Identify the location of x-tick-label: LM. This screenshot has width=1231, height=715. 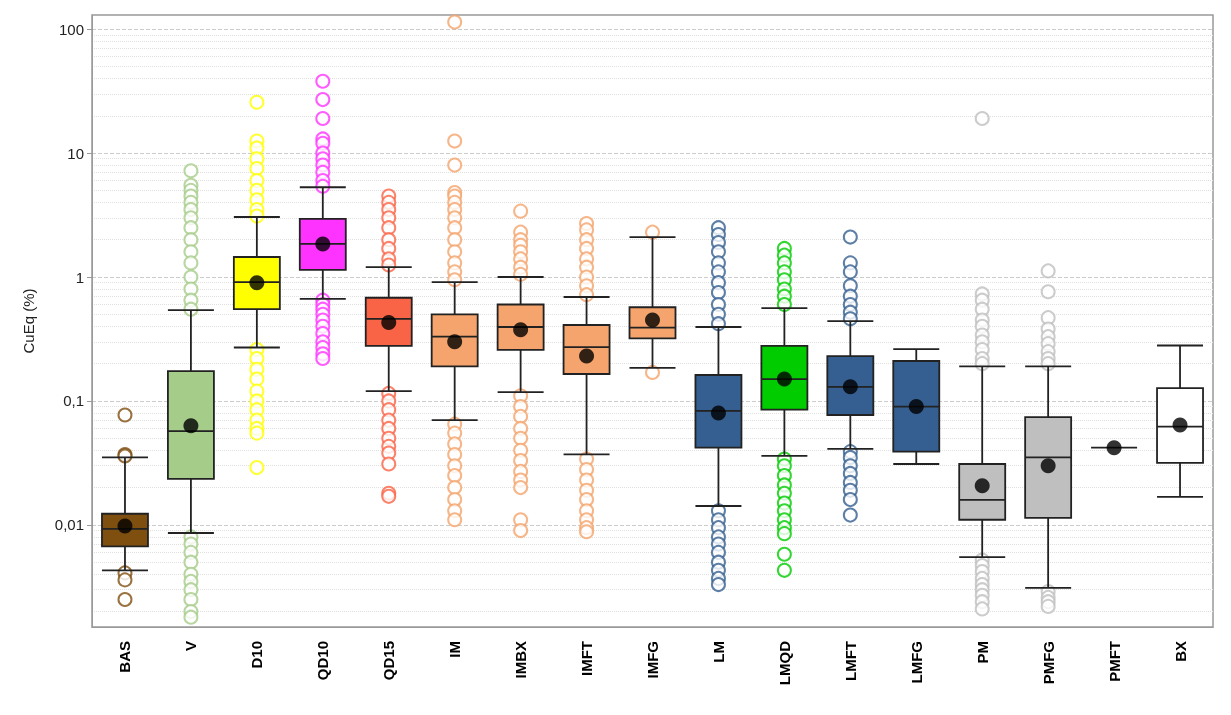
(718, 652).